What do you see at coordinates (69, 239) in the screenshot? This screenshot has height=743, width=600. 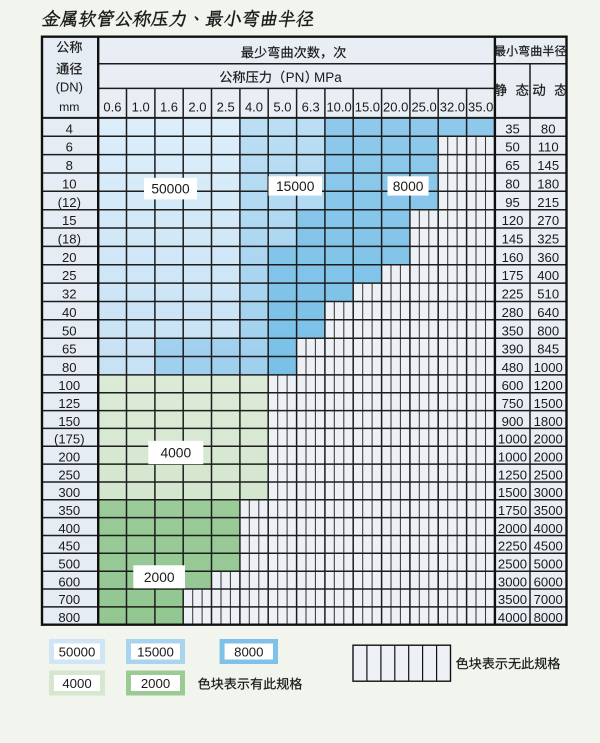 I see `svg-text: (18)` at bounding box center [69, 239].